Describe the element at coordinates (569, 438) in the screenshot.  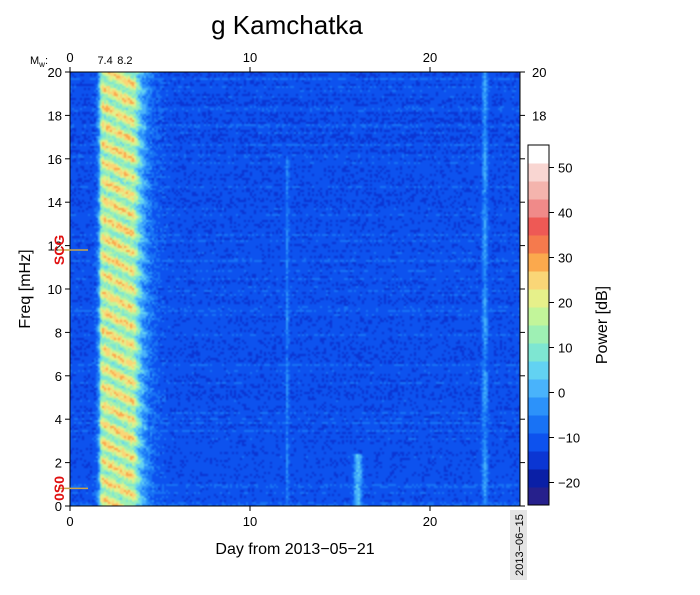
I see `colorbar-tick-label: −10` at that location.